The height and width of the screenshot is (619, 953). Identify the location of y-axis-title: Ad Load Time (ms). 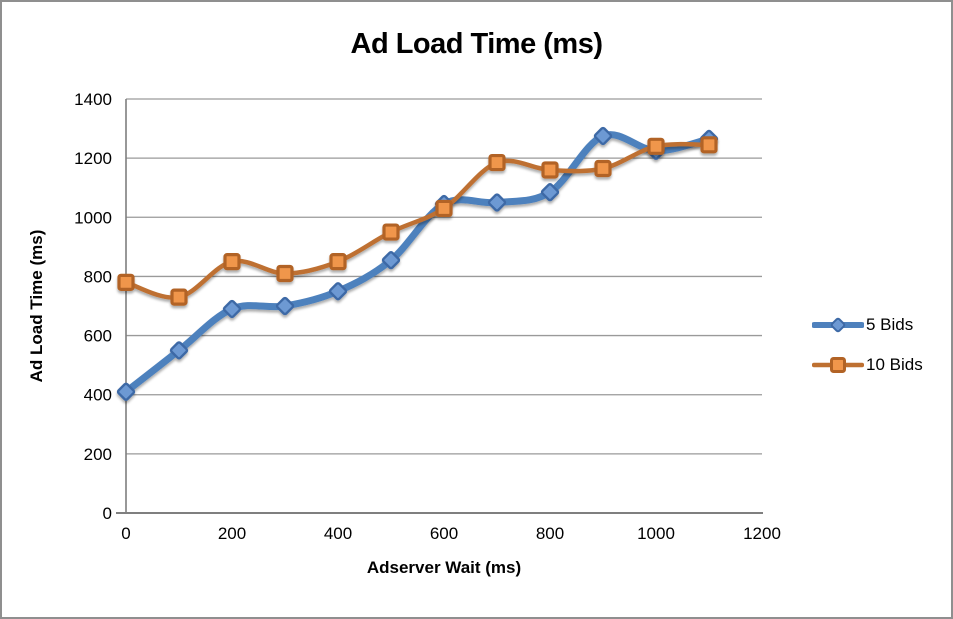
(36, 306).